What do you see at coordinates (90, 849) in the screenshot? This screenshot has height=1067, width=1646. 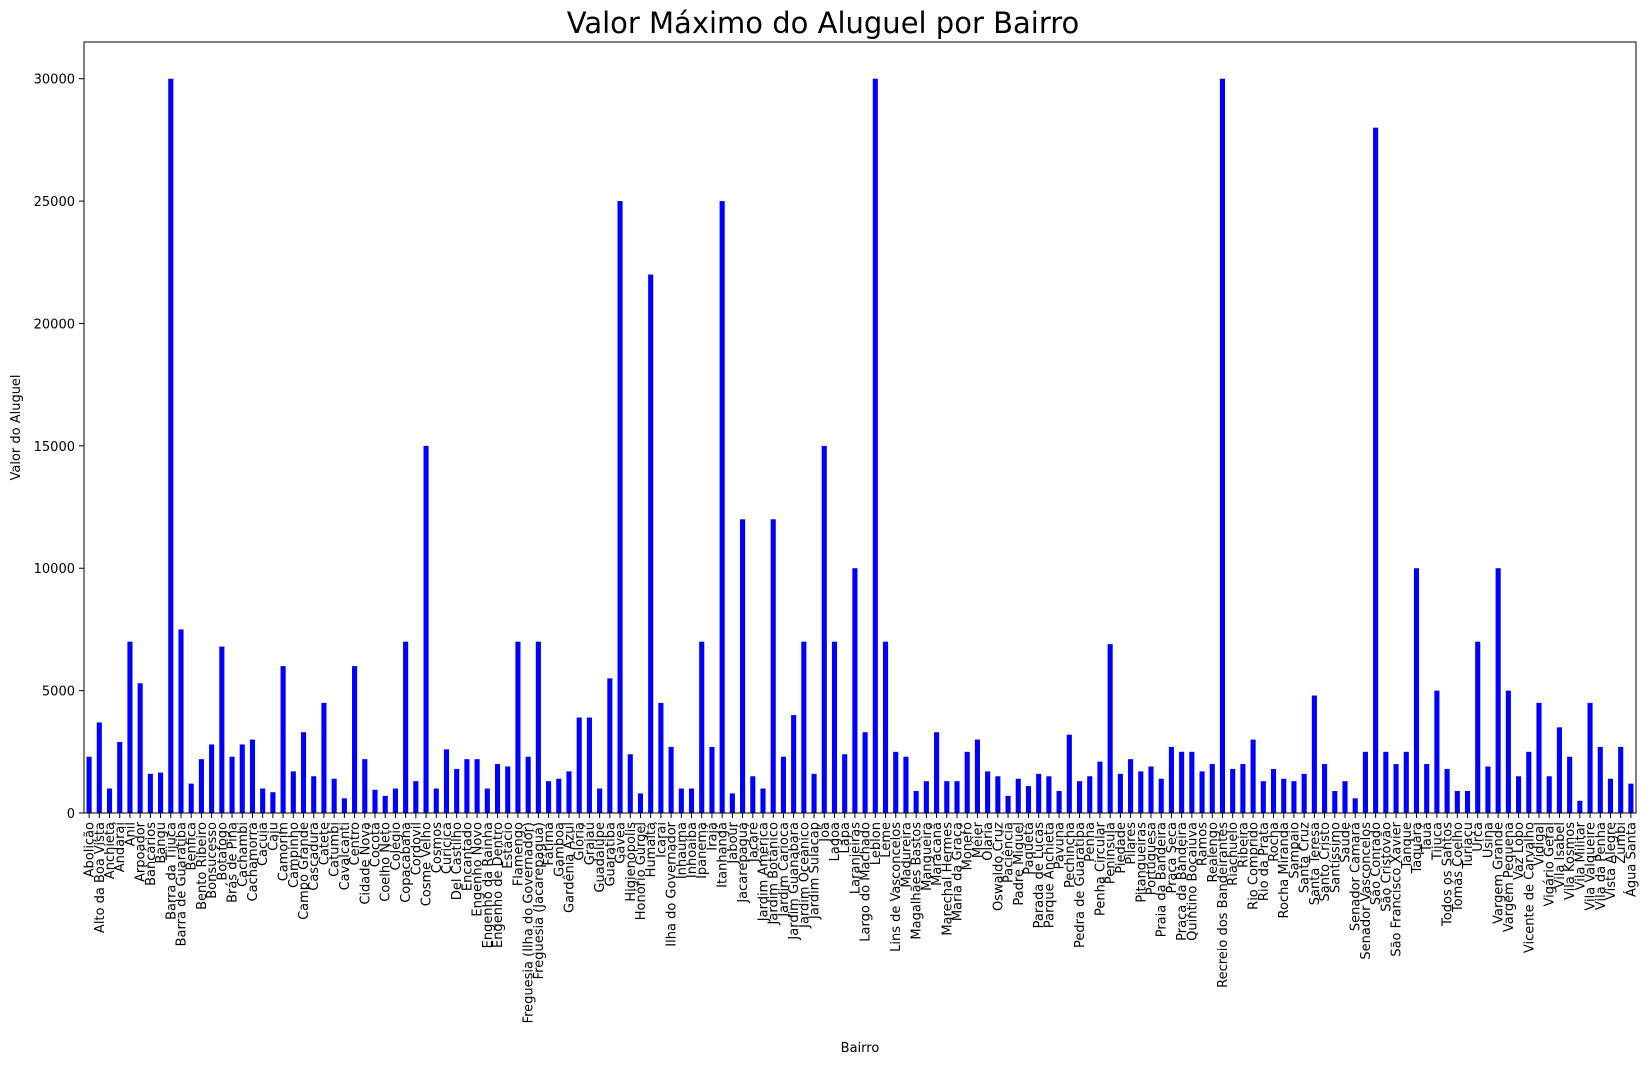 I see `x-tick-label: Abolição` at bounding box center [90, 849].